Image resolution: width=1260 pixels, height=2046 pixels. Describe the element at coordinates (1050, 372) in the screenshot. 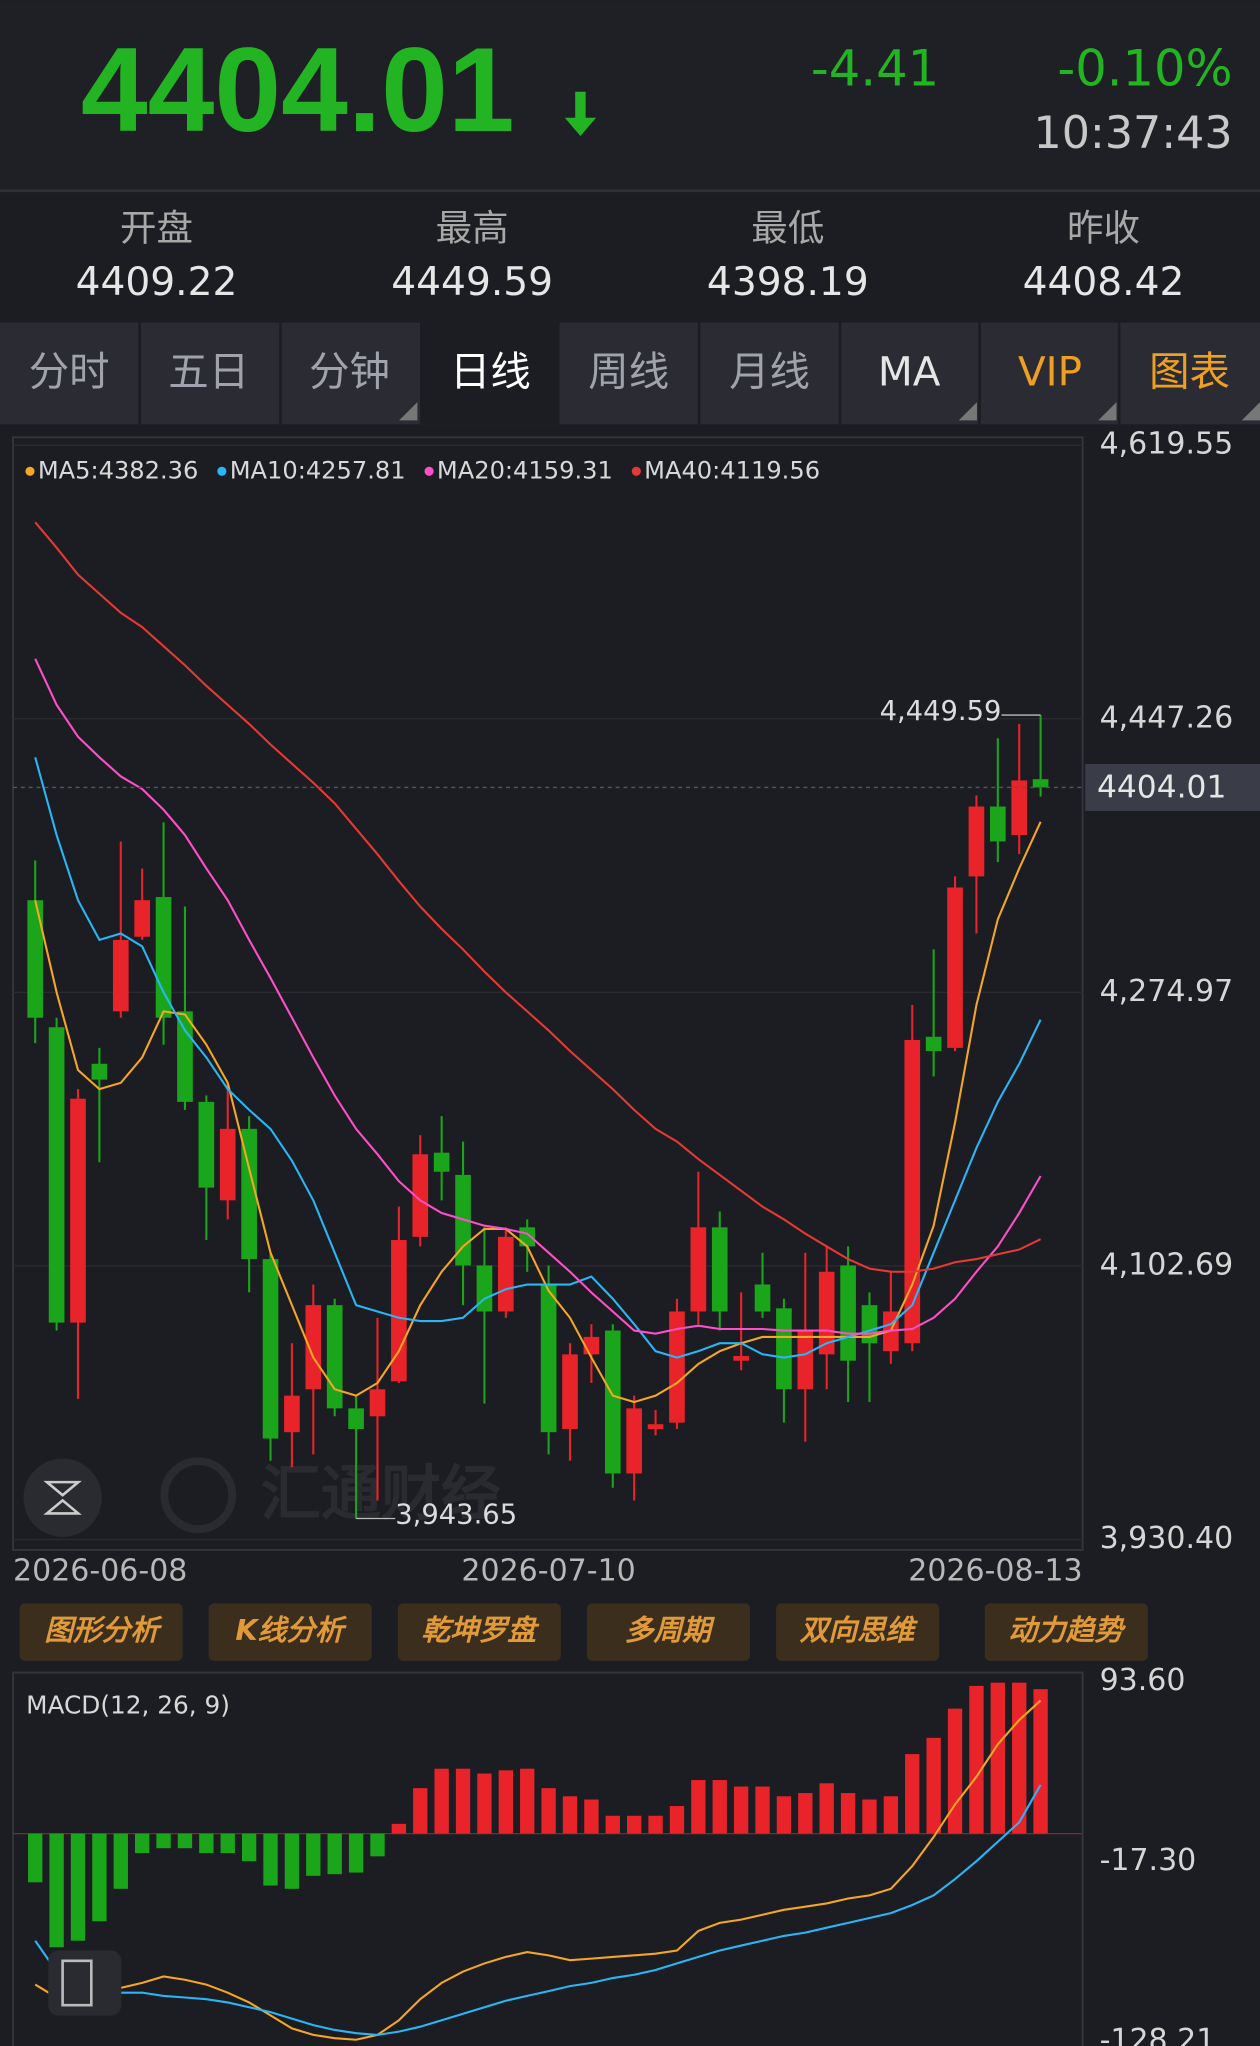

I see `tab: VIP` at that location.